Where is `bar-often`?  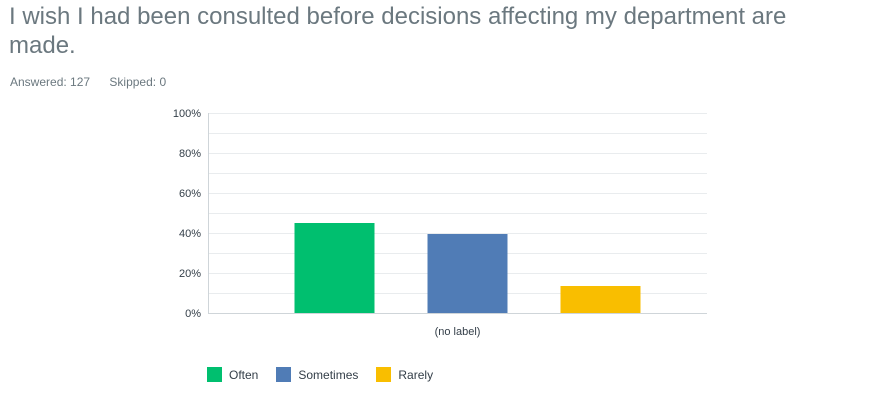
bar-often is located at coordinates (334, 268).